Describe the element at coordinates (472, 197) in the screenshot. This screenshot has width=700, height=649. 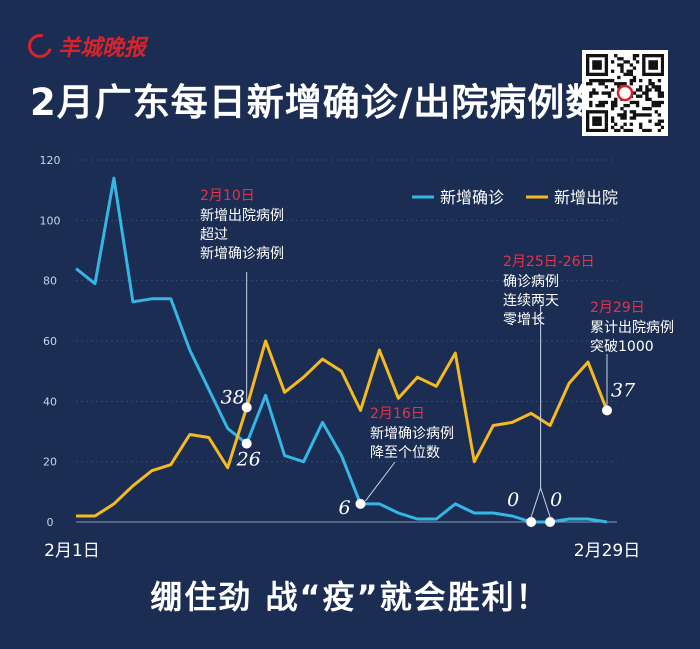
I see `legend-label: 新增确诊` at that location.